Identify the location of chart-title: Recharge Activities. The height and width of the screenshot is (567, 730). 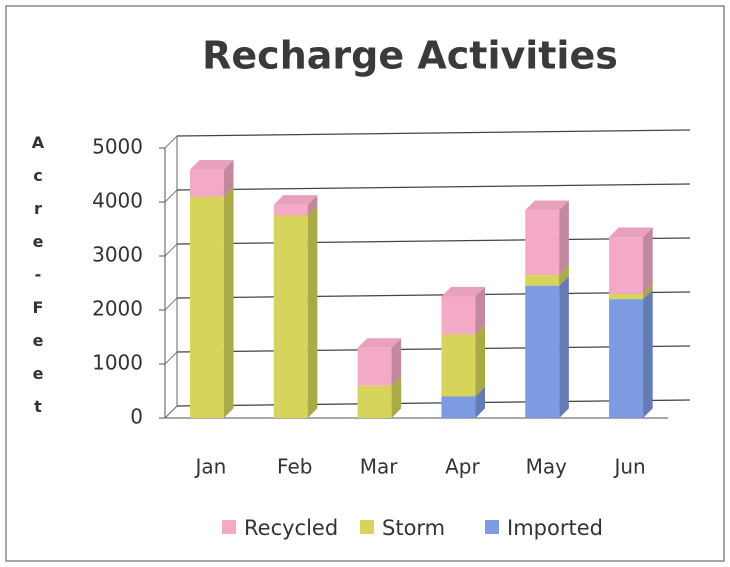
(410, 56).